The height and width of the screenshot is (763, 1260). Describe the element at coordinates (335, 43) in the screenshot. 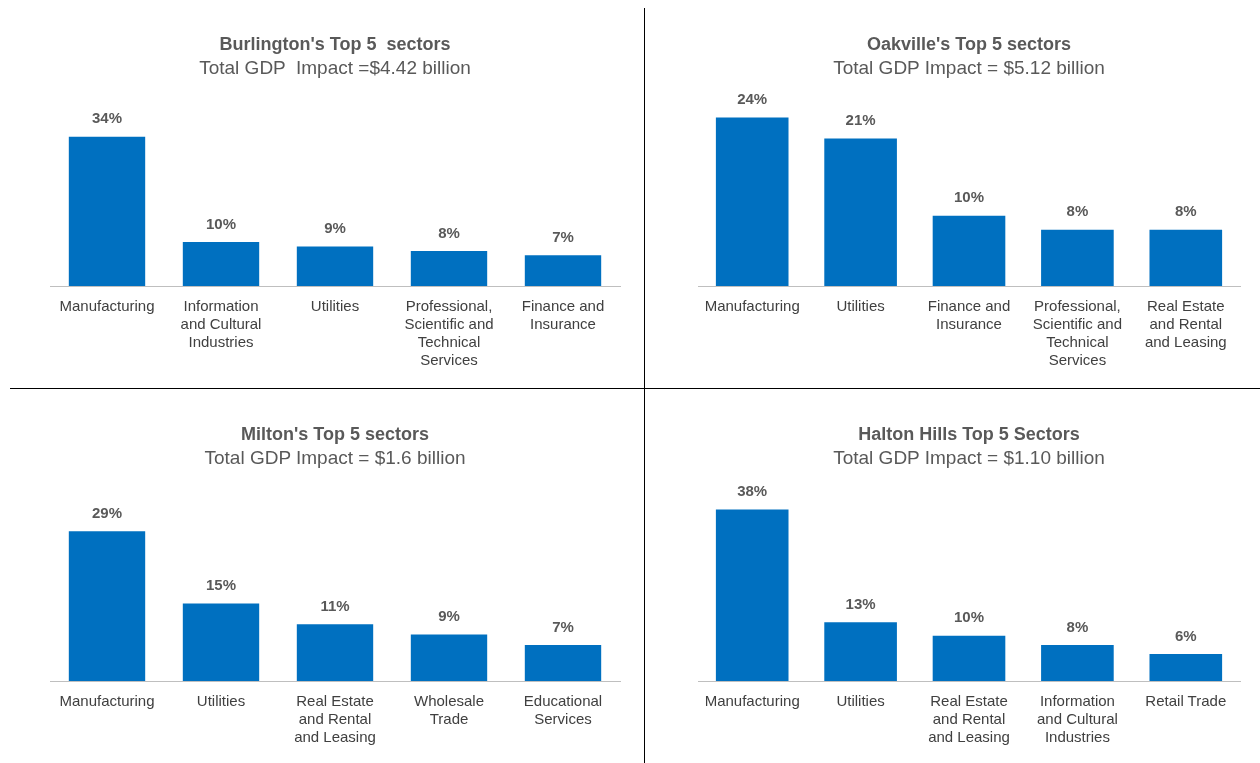

I see `chart-title: Burlington's Top 5 sectors` at that location.